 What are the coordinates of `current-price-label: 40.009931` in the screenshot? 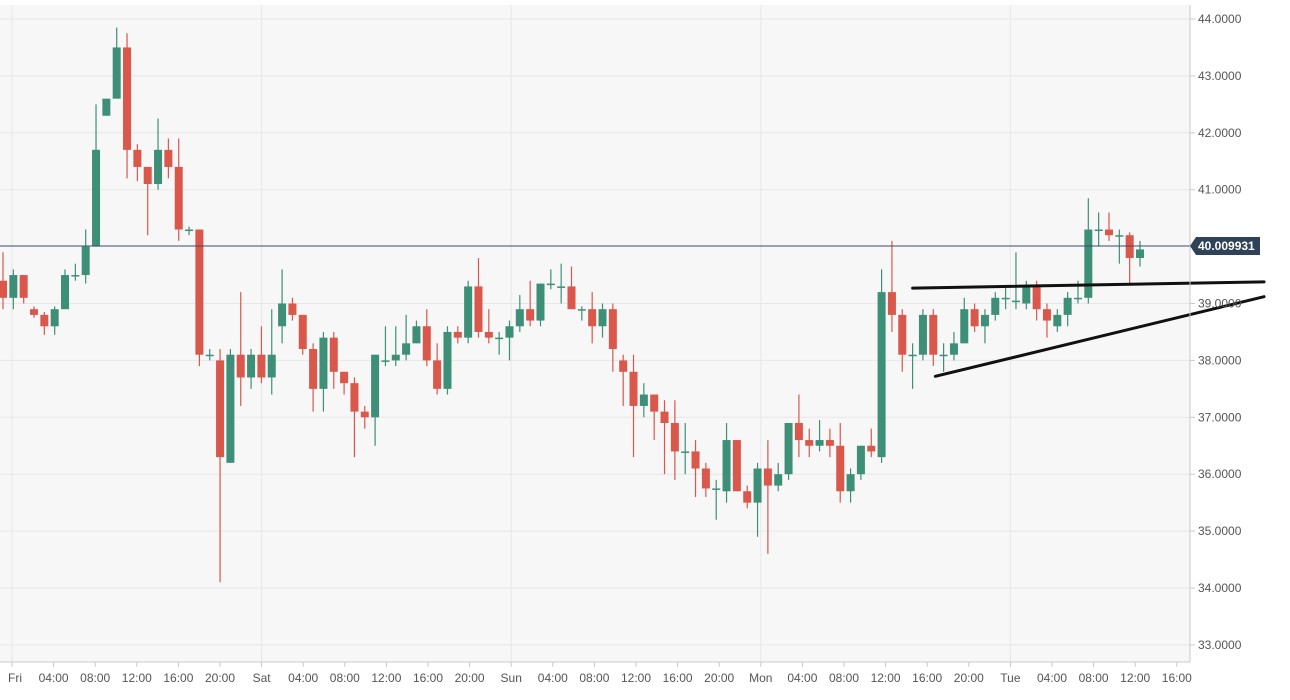 It's located at (1226, 246).